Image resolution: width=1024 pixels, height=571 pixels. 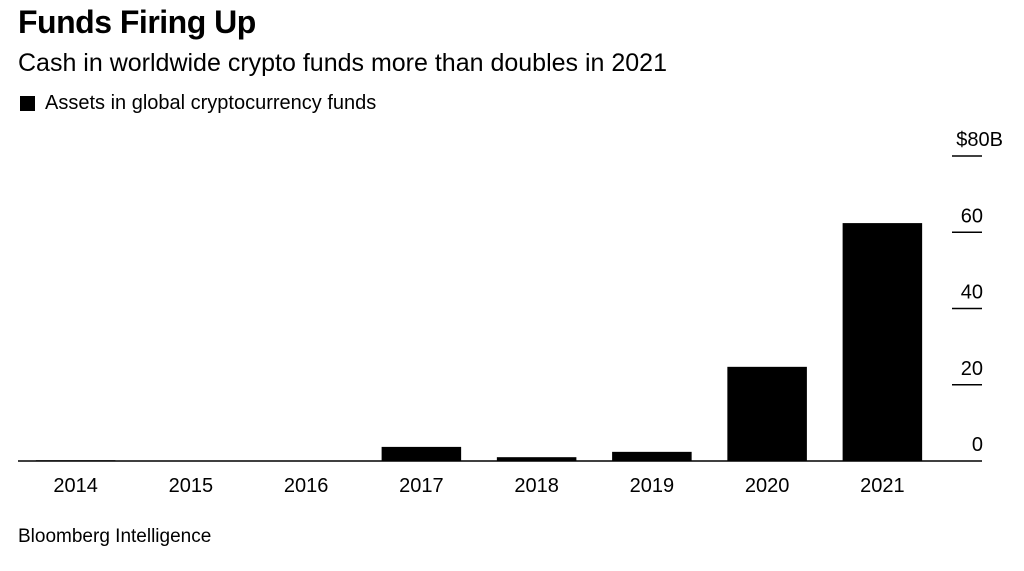 What do you see at coordinates (137, 22) in the screenshot?
I see `chart-title: Funds Firing Up` at bounding box center [137, 22].